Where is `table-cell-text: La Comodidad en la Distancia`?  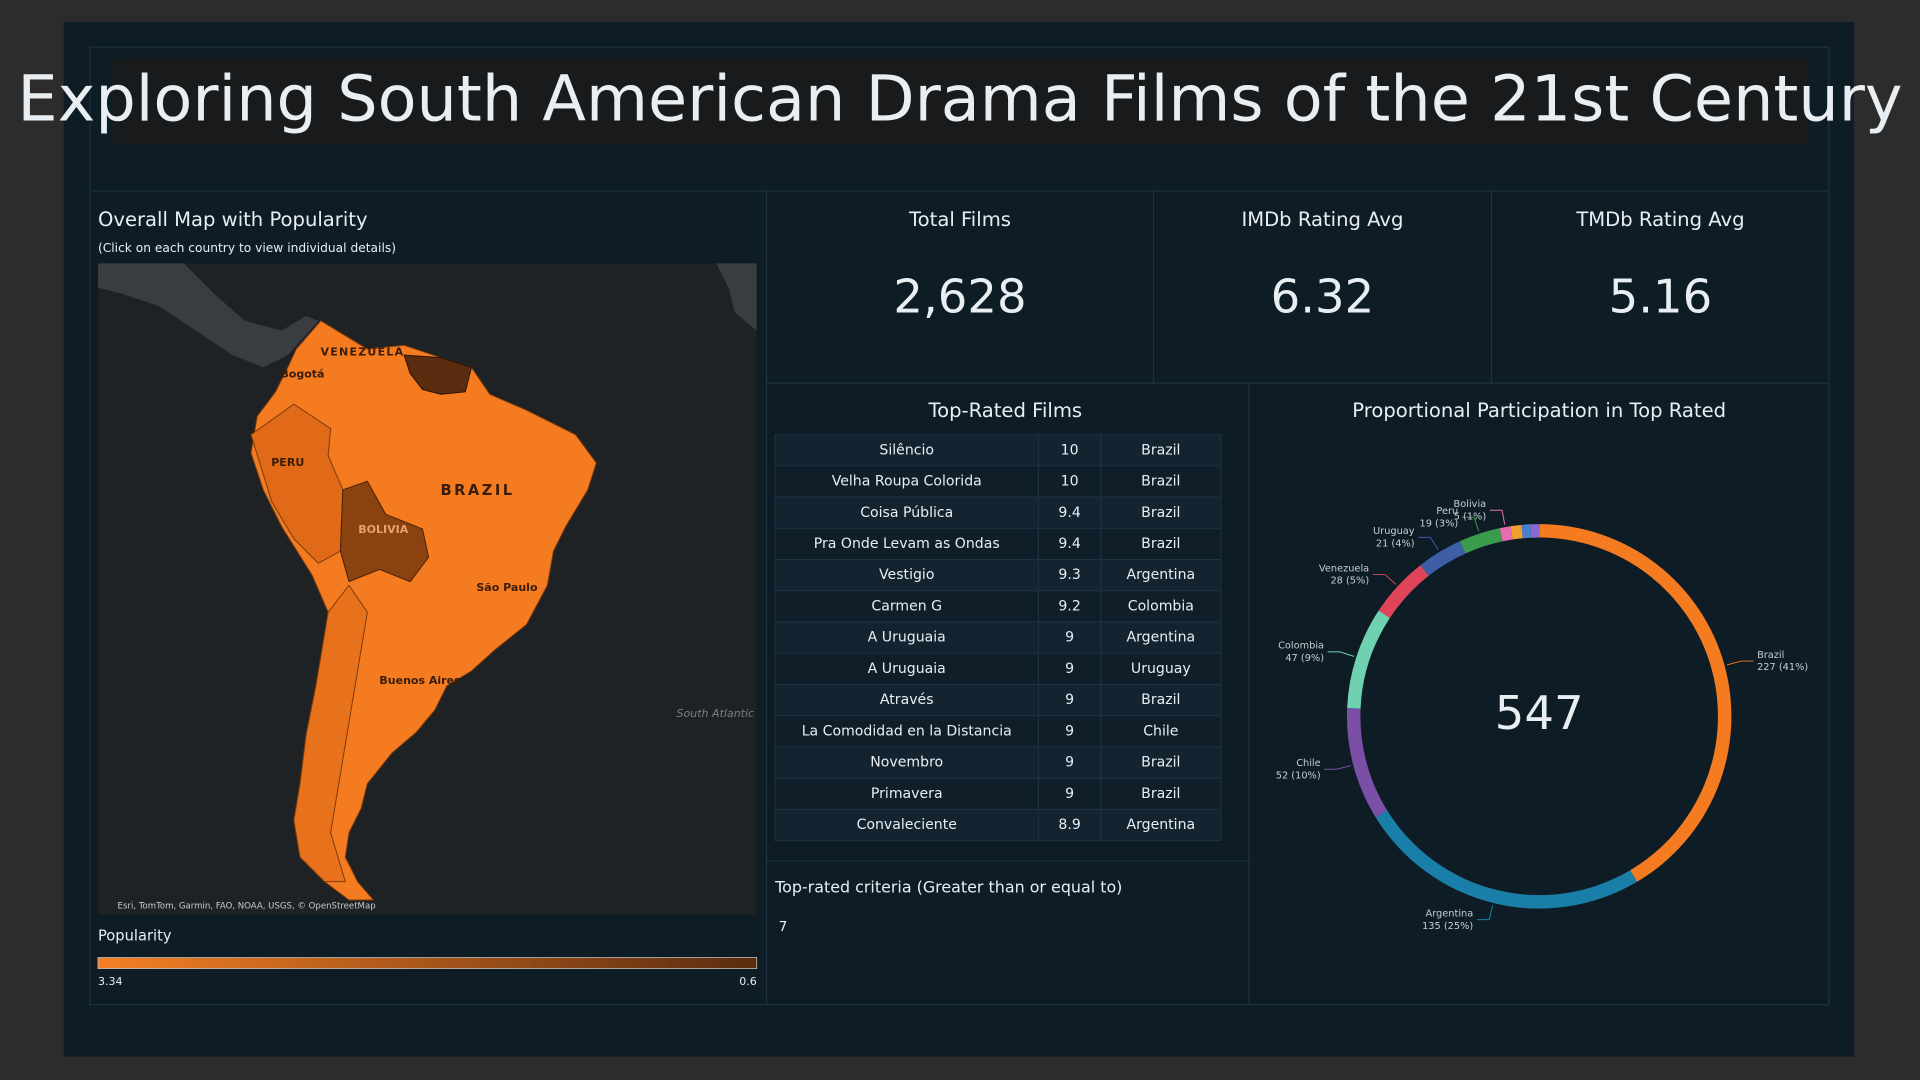
table-cell-text: La Comodidad en la Distancia is located at coordinates (907, 731).